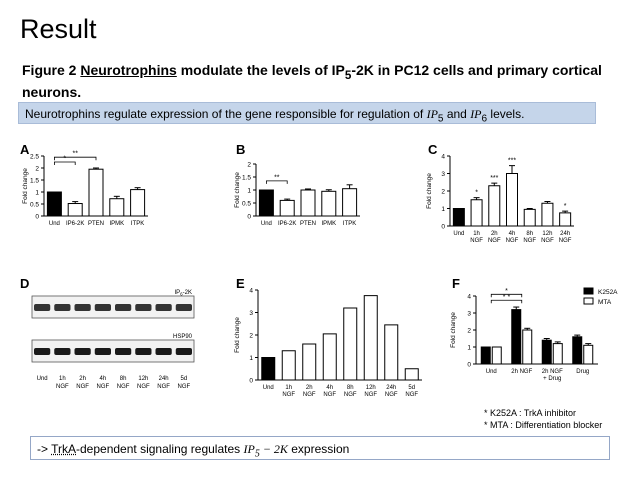 This screenshot has height=479, width=640. Describe the element at coordinates (506, 114) in the screenshot. I see `banner-text-b: levels.` at that location.